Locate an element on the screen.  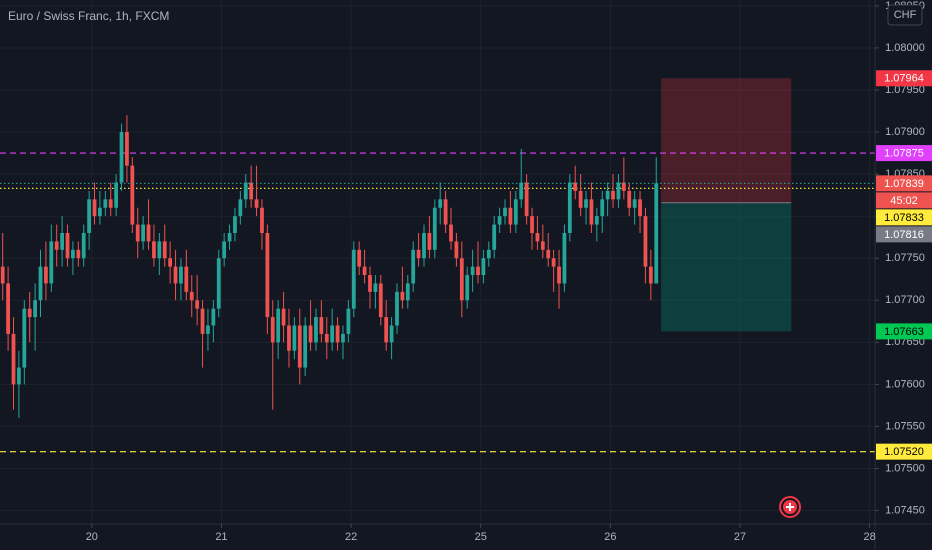
x-tick-label: 21 is located at coordinates (221, 537).